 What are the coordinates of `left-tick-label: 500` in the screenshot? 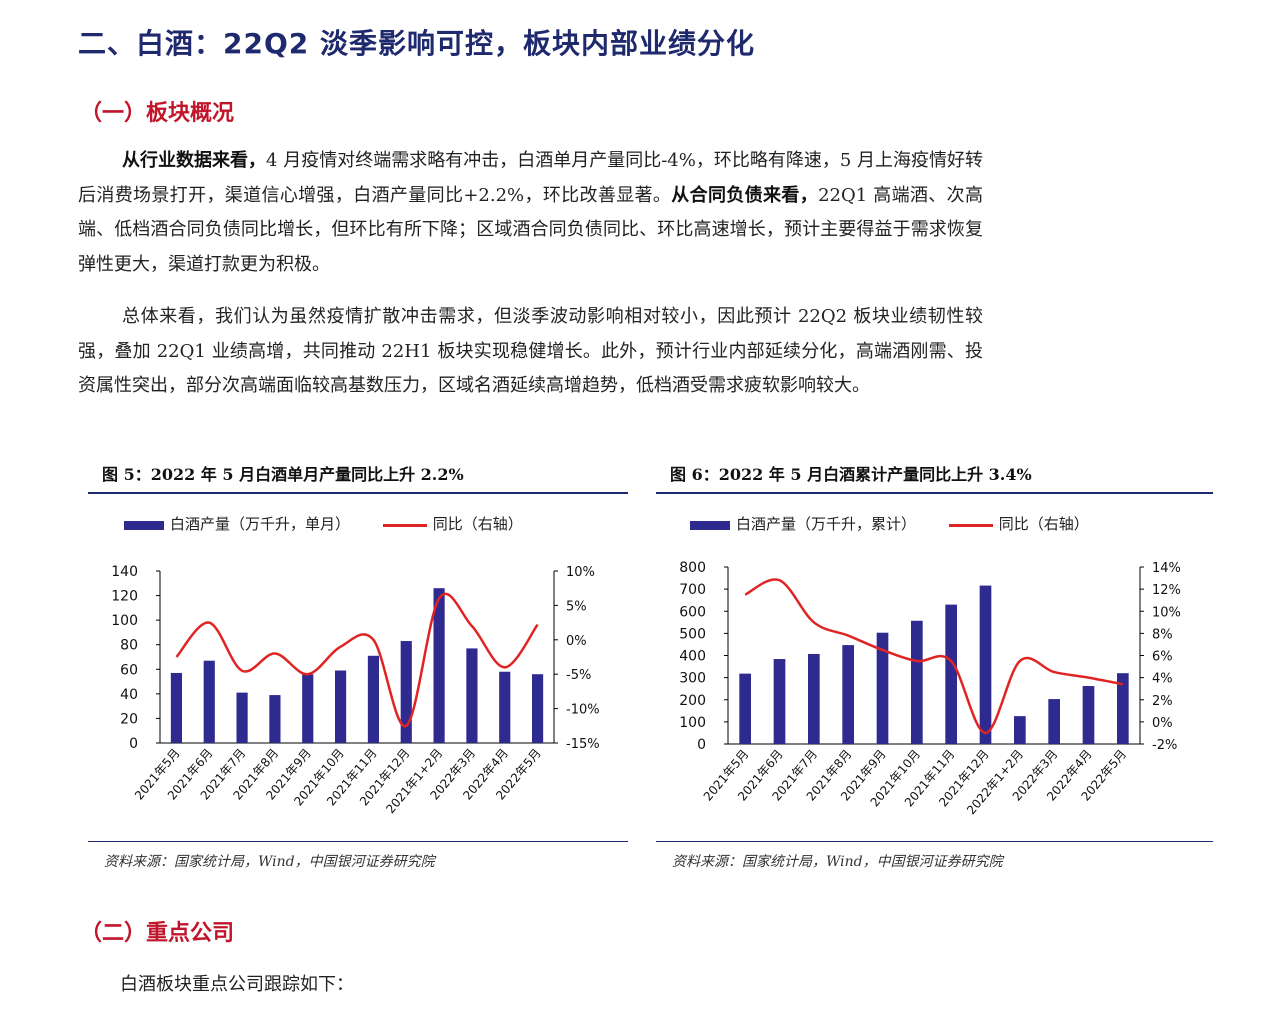 It's located at (692, 634).